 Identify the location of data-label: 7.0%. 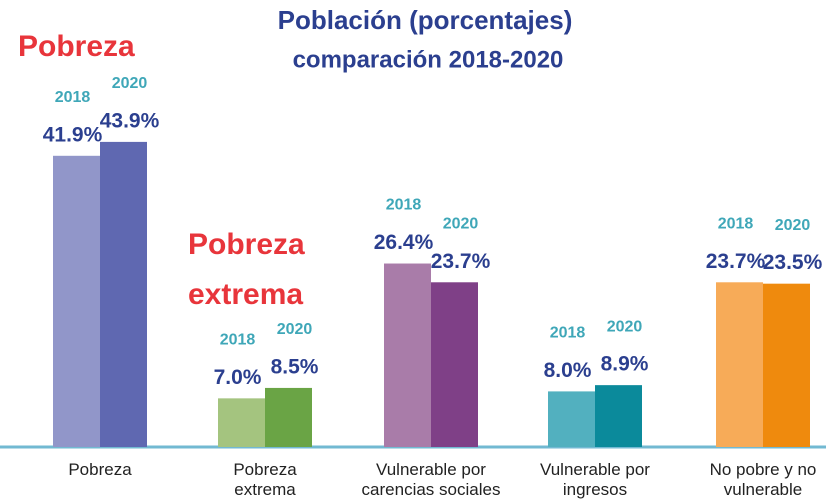
(238, 377).